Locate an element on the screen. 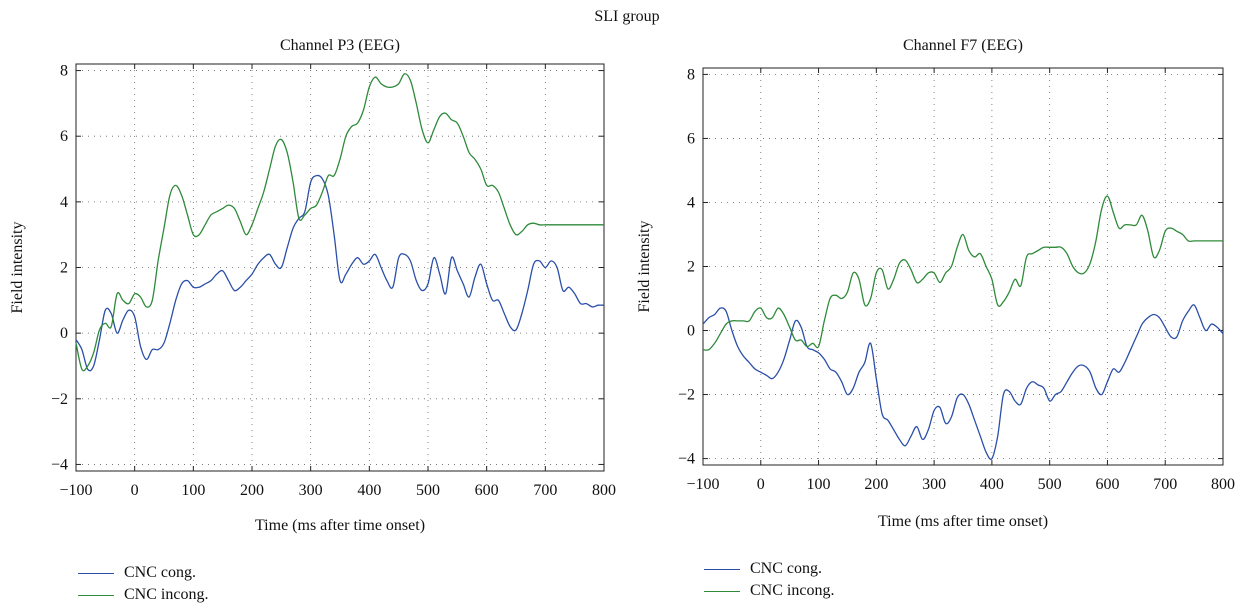 The image size is (1254, 611). figure-title: SLI group is located at coordinates (627, 16).